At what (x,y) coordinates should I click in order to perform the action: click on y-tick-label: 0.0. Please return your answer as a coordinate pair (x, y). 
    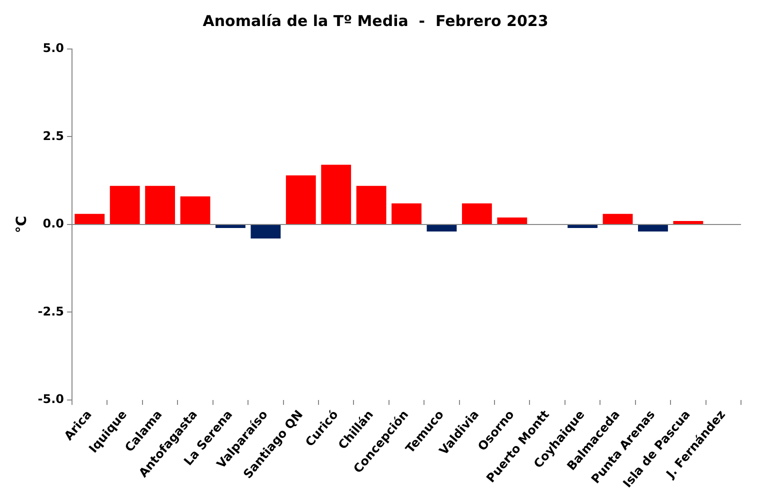
    Looking at the image, I should click on (53, 223).